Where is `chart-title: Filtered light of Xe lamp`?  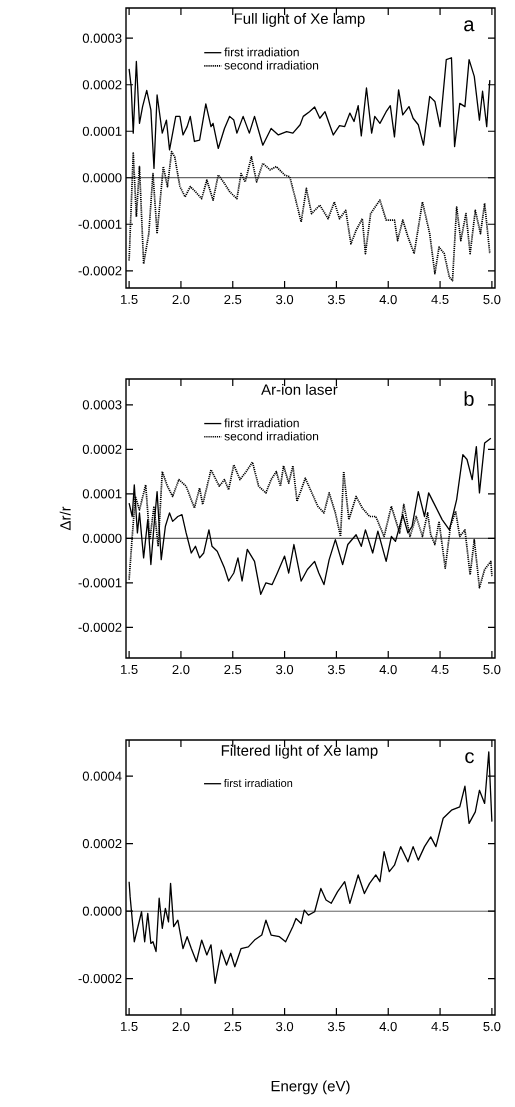
chart-title: Filtered light of Xe lamp is located at coordinates (299, 751).